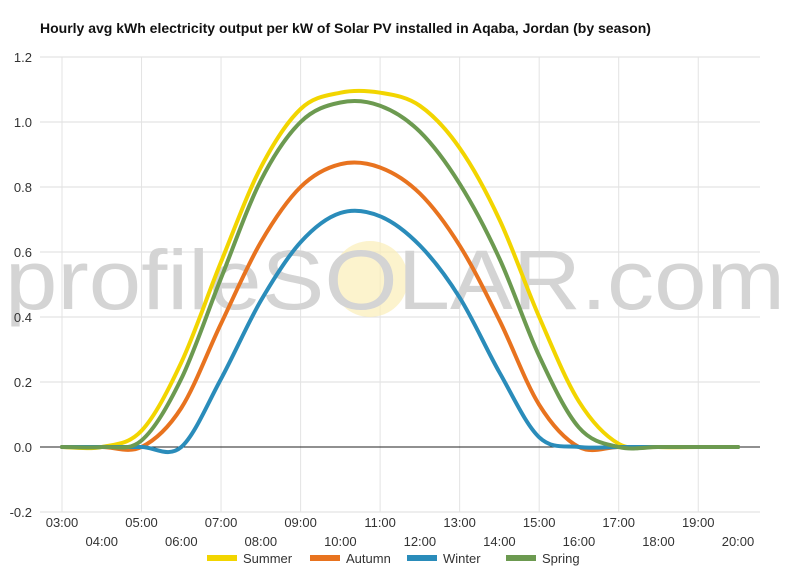 The height and width of the screenshot is (570, 800). What do you see at coordinates (23, 252) in the screenshot?
I see `y-tick-label: 0.6` at bounding box center [23, 252].